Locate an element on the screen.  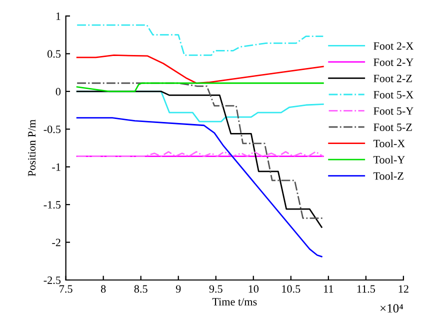
y-tick-label: -2.5 is located at coordinates (52, 280).